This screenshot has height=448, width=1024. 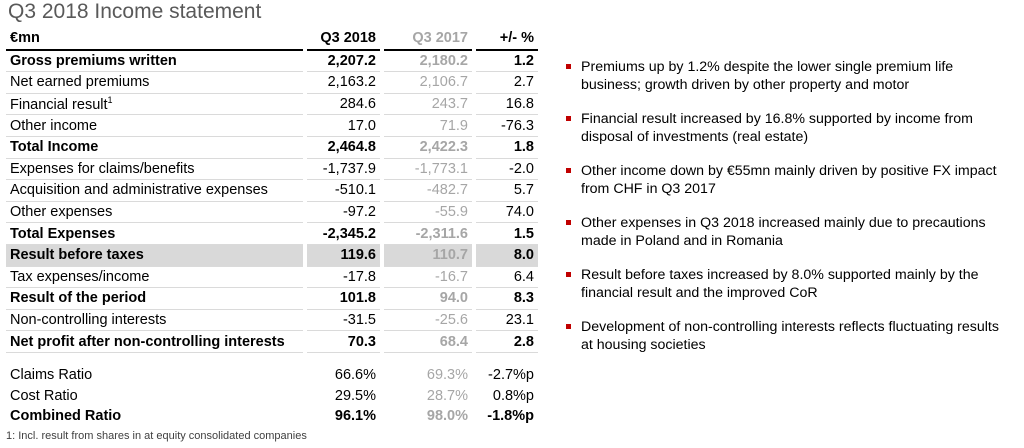 What do you see at coordinates (51, 375) in the screenshot?
I see `row-label-text: Claims Ratio` at bounding box center [51, 375].